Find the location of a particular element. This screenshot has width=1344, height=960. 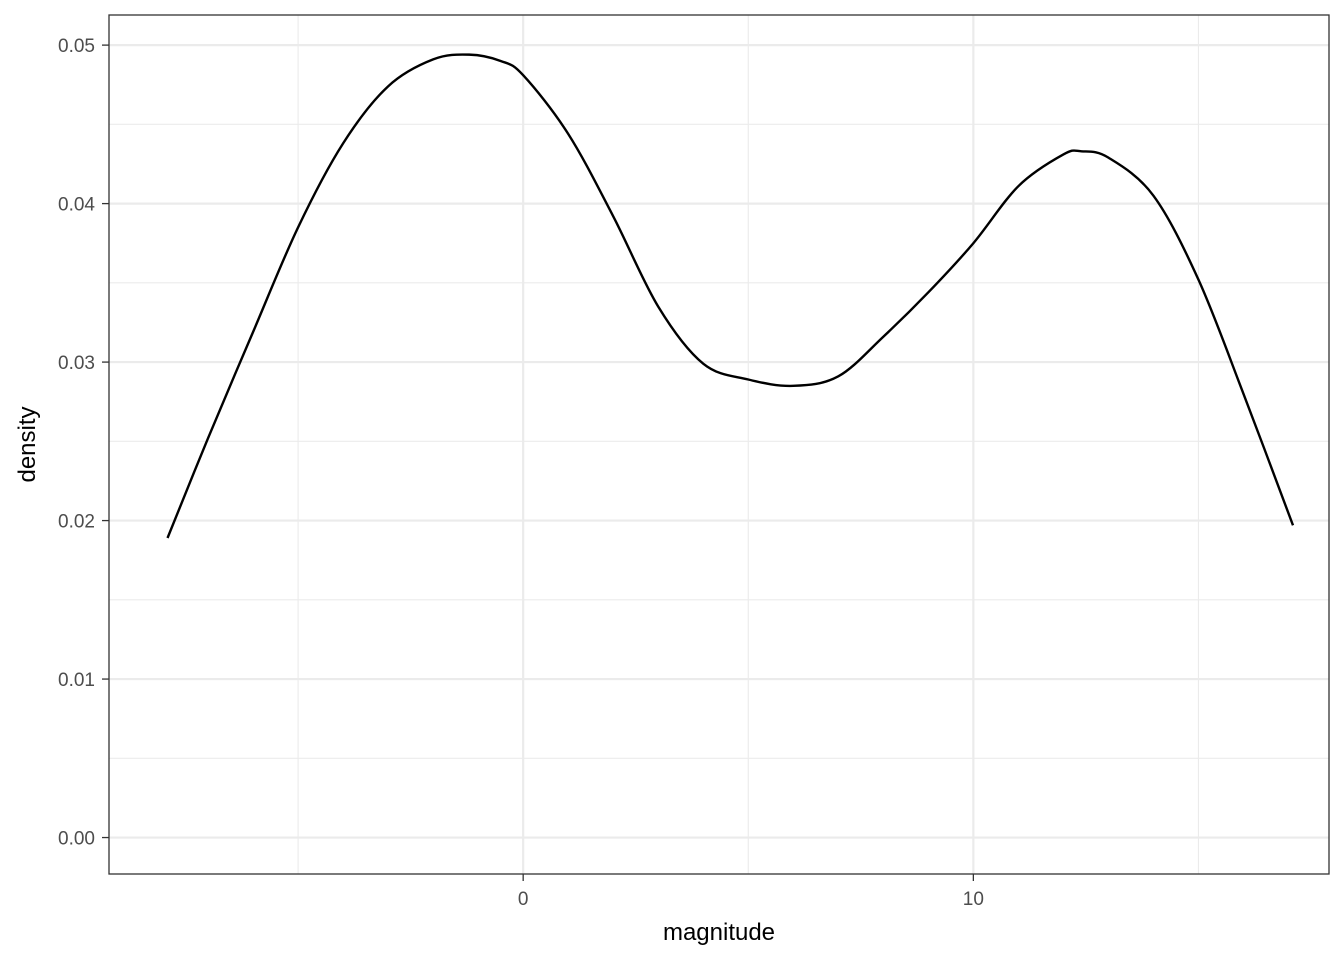

y-tick-label: 0.05 is located at coordinates (76, 46).